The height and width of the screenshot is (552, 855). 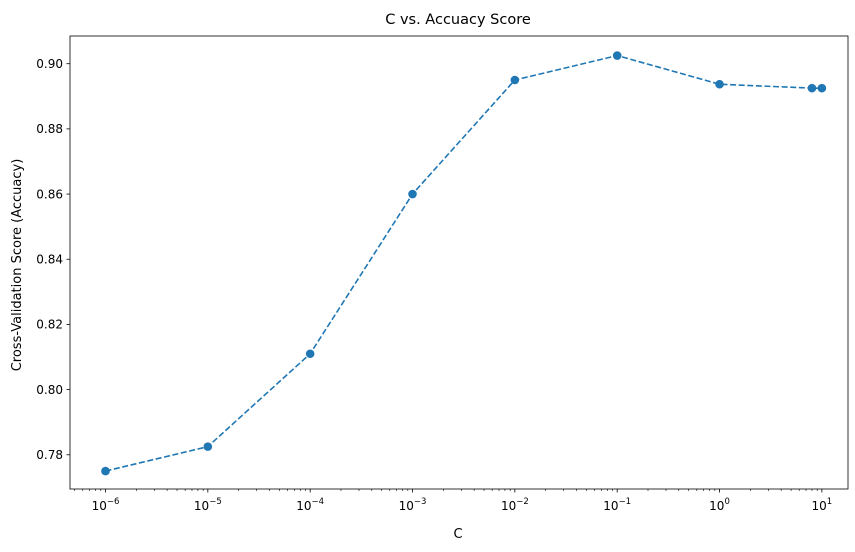 I want to click on x-tick-label: 10⁰, so click(x=719, y=505).